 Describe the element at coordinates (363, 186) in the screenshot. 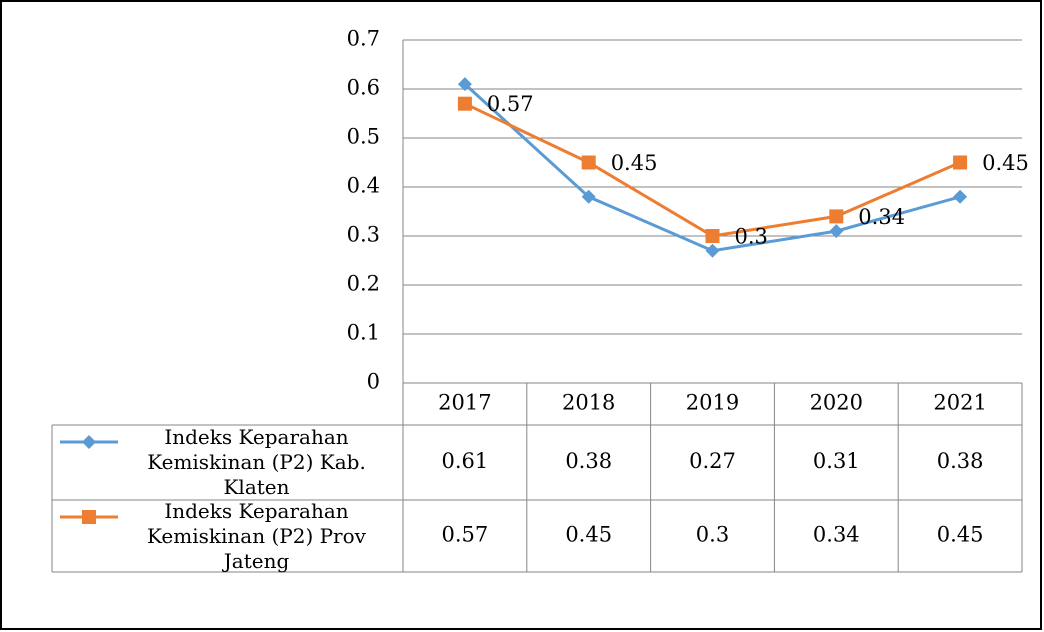

I see `y-tick-label: 0.4` at that location.